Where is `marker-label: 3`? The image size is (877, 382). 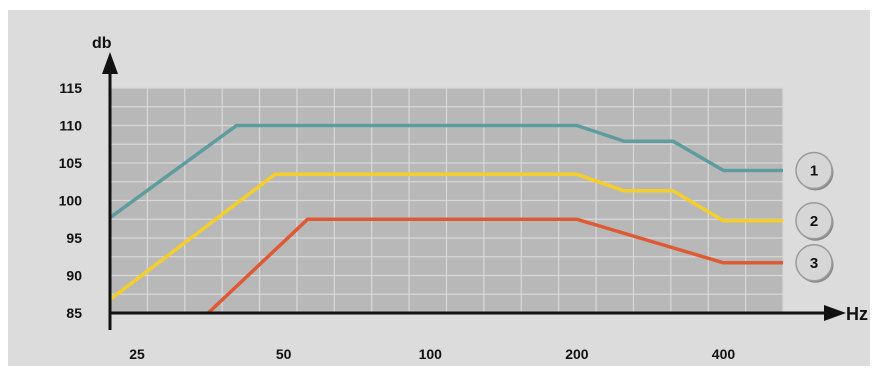
marker-label: 3 is located at coordinates (814, 263).